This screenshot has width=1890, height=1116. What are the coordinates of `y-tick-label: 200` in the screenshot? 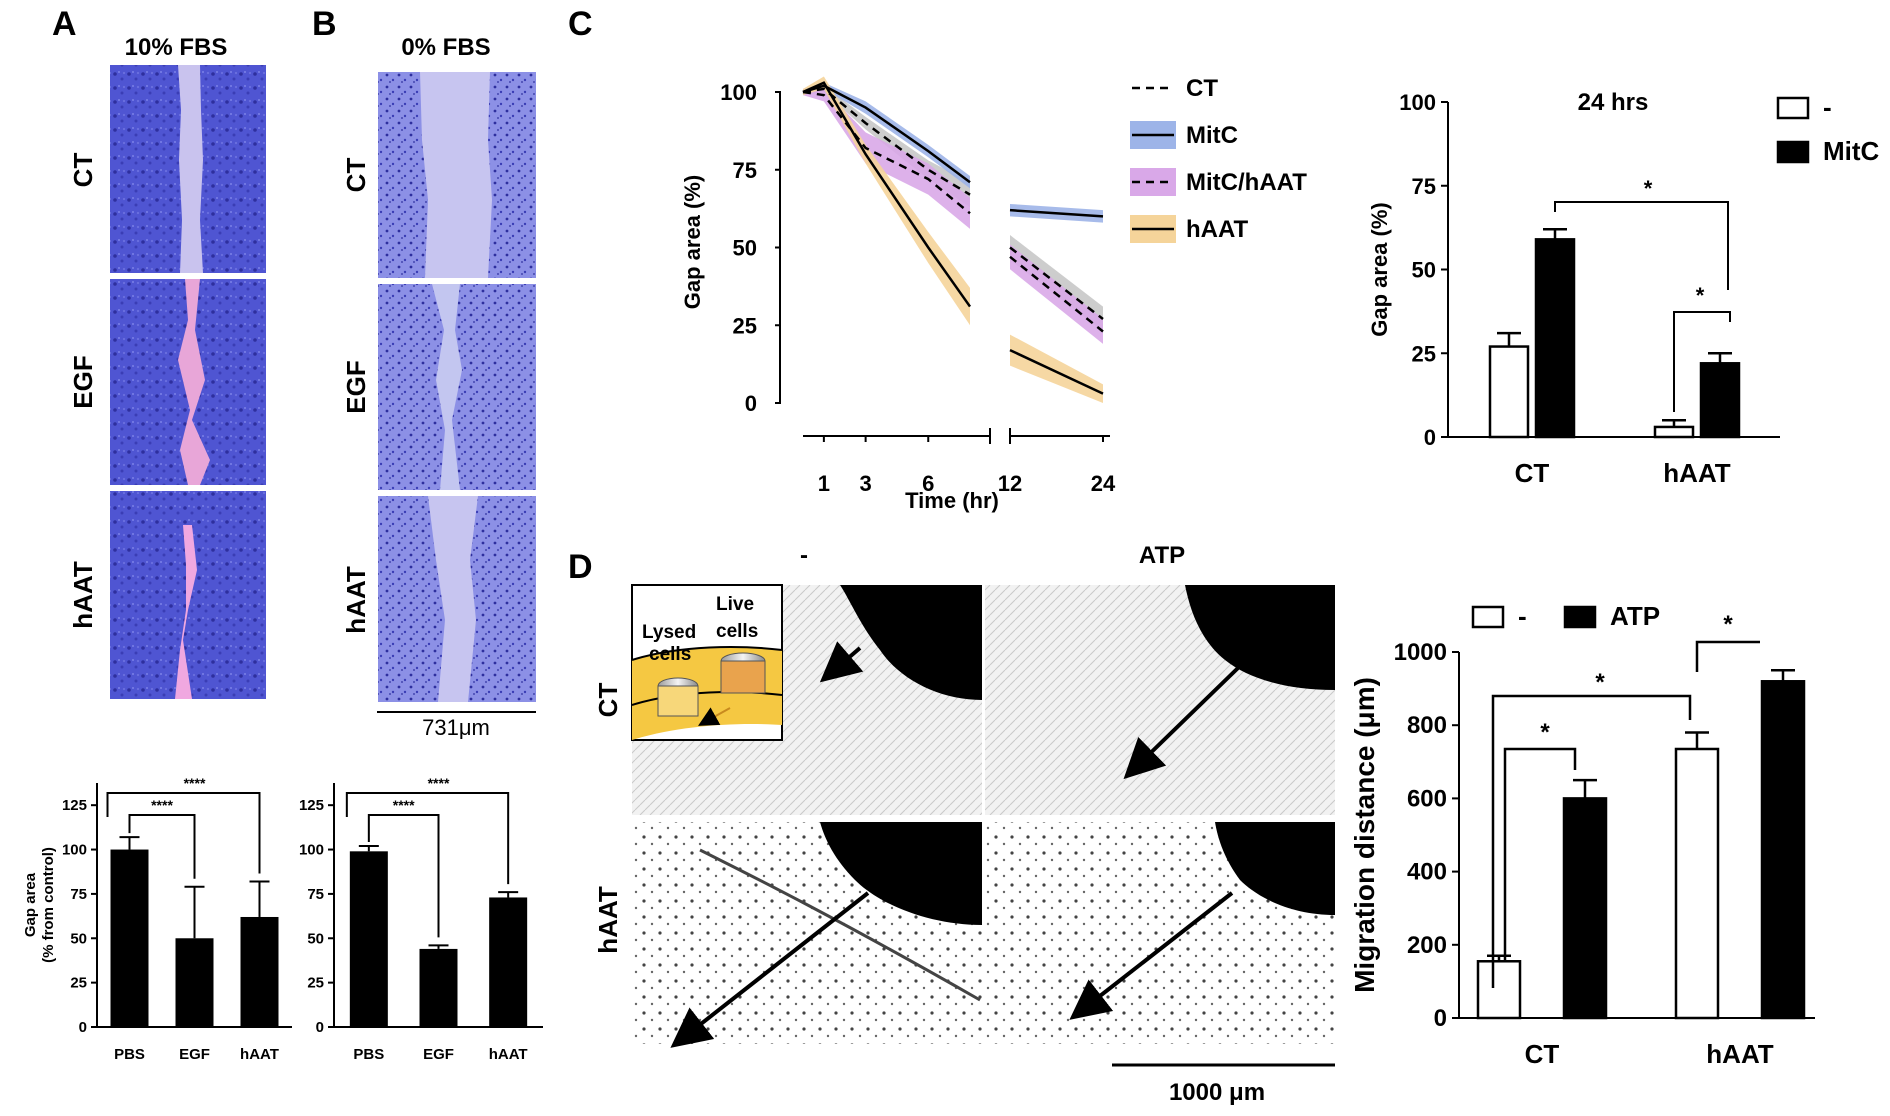 It's located at (1427, 945).